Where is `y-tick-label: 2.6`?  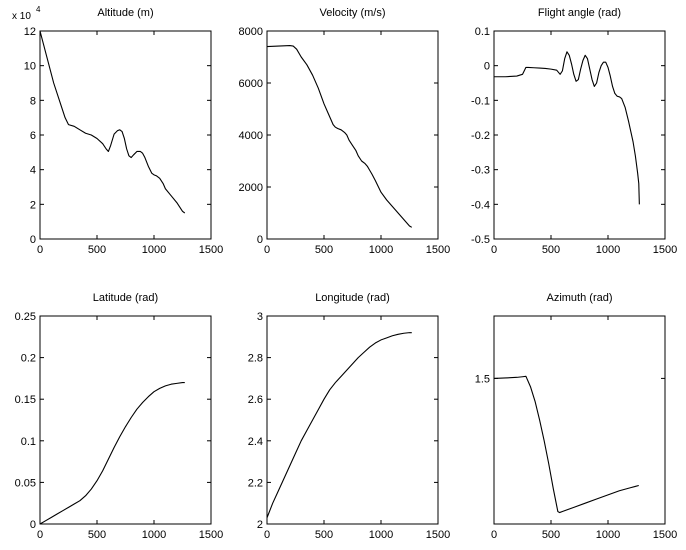 y-tick-label: 2.6 is located at coordinates (255, 400).